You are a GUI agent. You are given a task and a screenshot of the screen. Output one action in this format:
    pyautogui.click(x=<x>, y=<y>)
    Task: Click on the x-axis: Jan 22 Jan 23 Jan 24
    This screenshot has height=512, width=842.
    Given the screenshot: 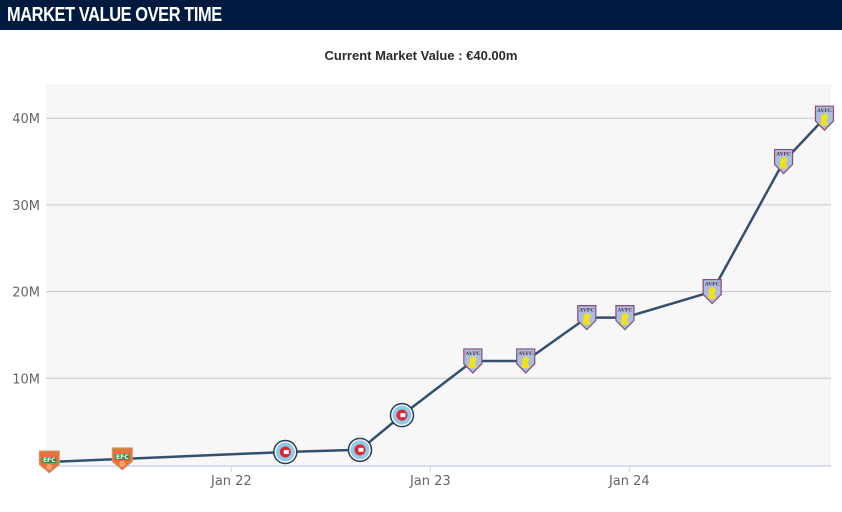 What is the action you would take?
    pyautogui.click(x=430, y=477)
    